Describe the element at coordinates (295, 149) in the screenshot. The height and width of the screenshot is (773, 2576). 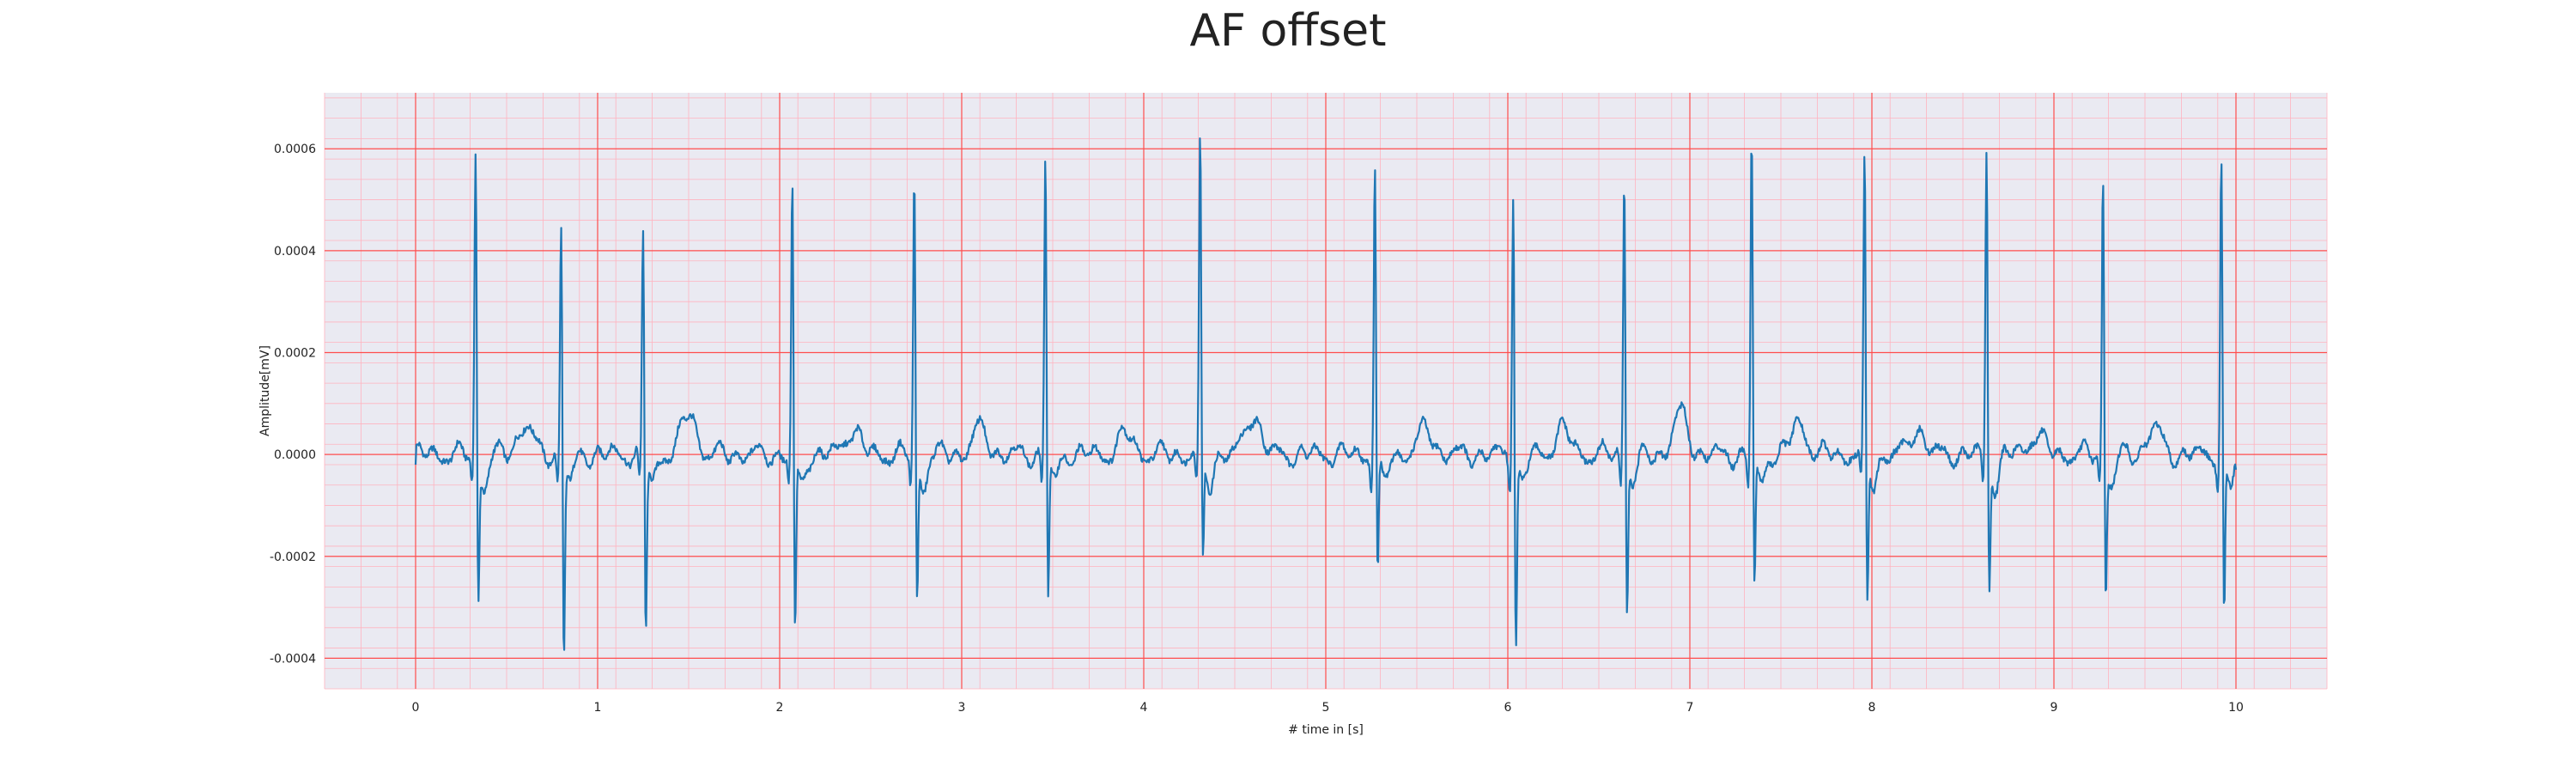
I see `y-tick-label: 0.0006` at that location.